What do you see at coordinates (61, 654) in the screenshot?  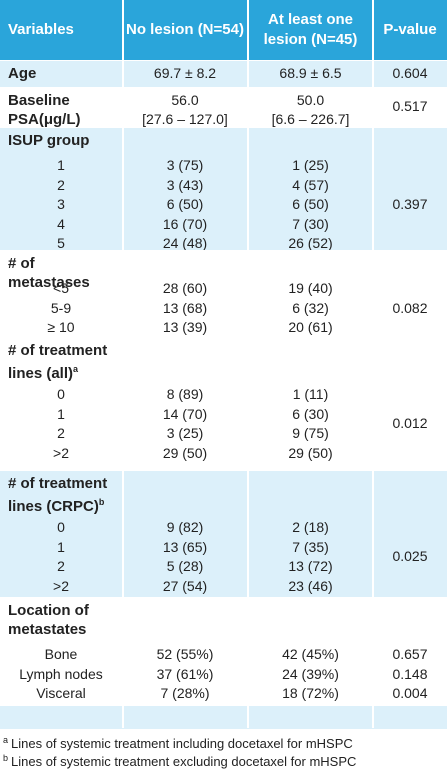 I see `item-label: Bone` at bounding box center [61, 654].